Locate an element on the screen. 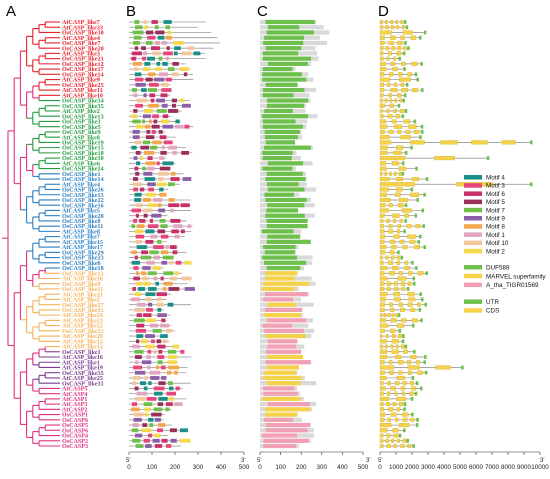 The width and height of the screenshot is (550, 479). gene-label: OsCASP_like31 is located at coordinates (83, 311).